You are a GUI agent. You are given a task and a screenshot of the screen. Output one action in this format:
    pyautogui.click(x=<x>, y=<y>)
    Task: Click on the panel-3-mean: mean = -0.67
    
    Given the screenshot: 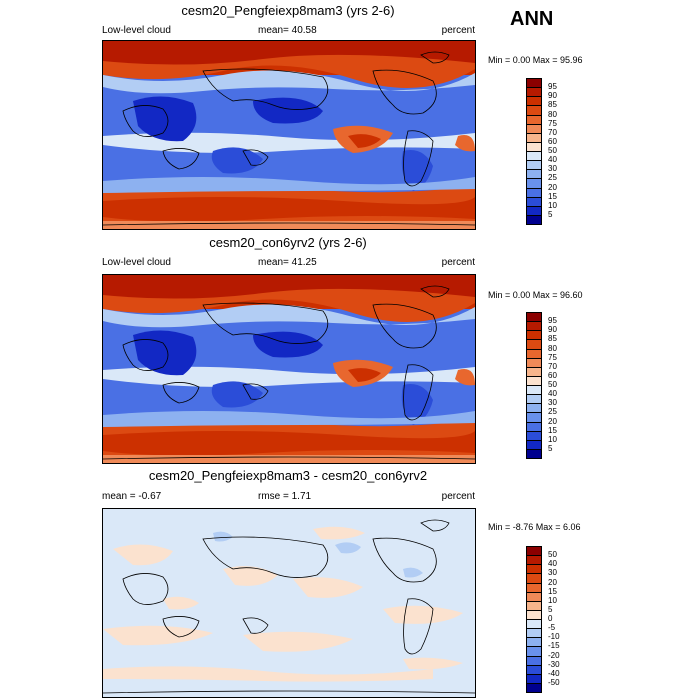 What is the action you would take?
    pyautogui.click(x=132, y=496)
    